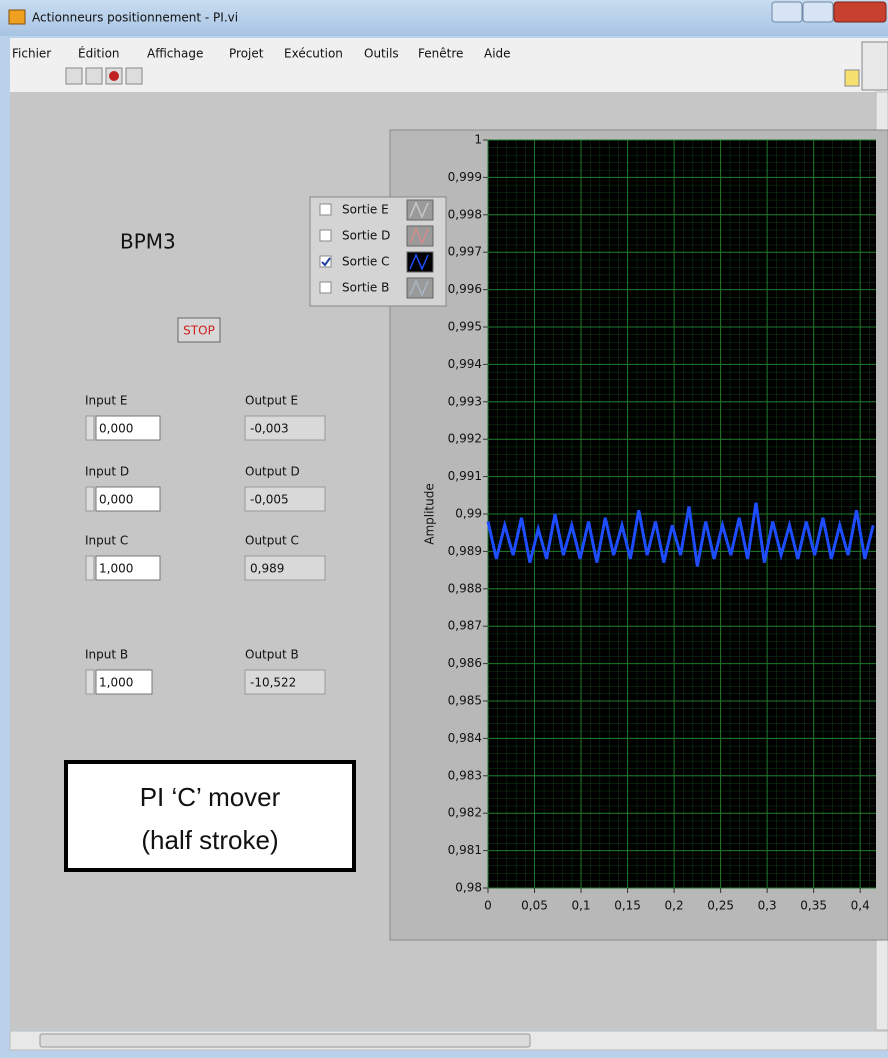 The height and width of the screenshot is (1058, 888). I want to click on input-label: Input D, so click(107, 472).